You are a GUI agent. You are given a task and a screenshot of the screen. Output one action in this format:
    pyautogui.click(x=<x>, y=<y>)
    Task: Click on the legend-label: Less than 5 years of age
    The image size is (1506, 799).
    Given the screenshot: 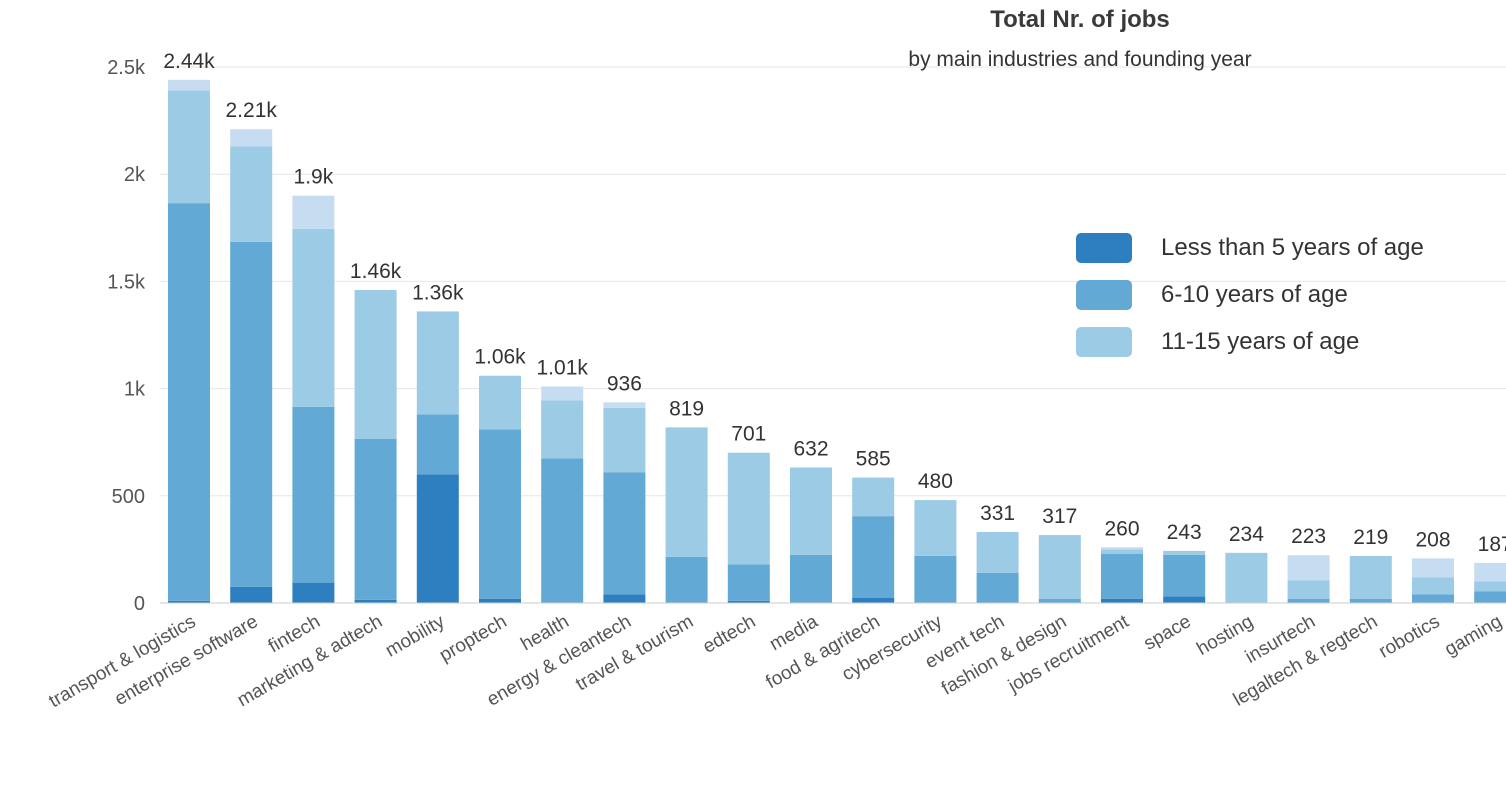 What is the action you would take?
    pyautogui.click(x=1292, y=247)
    